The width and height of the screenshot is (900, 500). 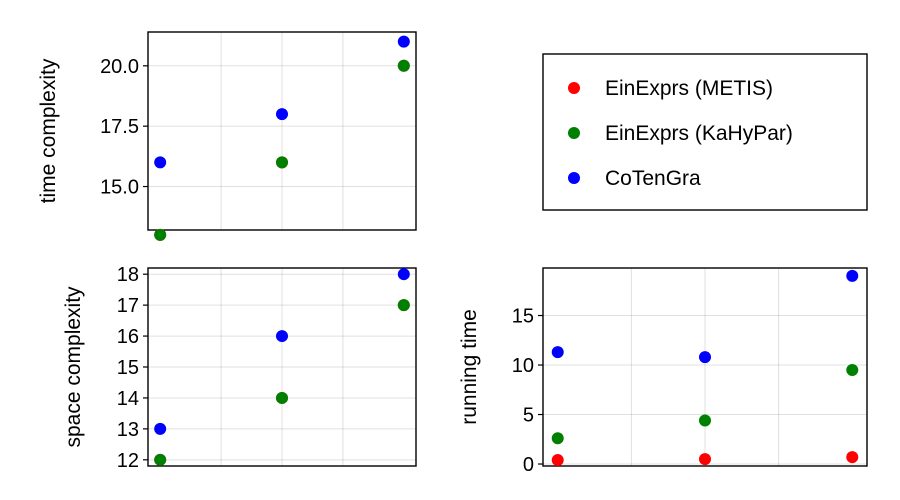 What do you see at coordinates (653, 178) in the screenshot?
I see `legend-label: CoTenGra` at bounding box center [653, 178].